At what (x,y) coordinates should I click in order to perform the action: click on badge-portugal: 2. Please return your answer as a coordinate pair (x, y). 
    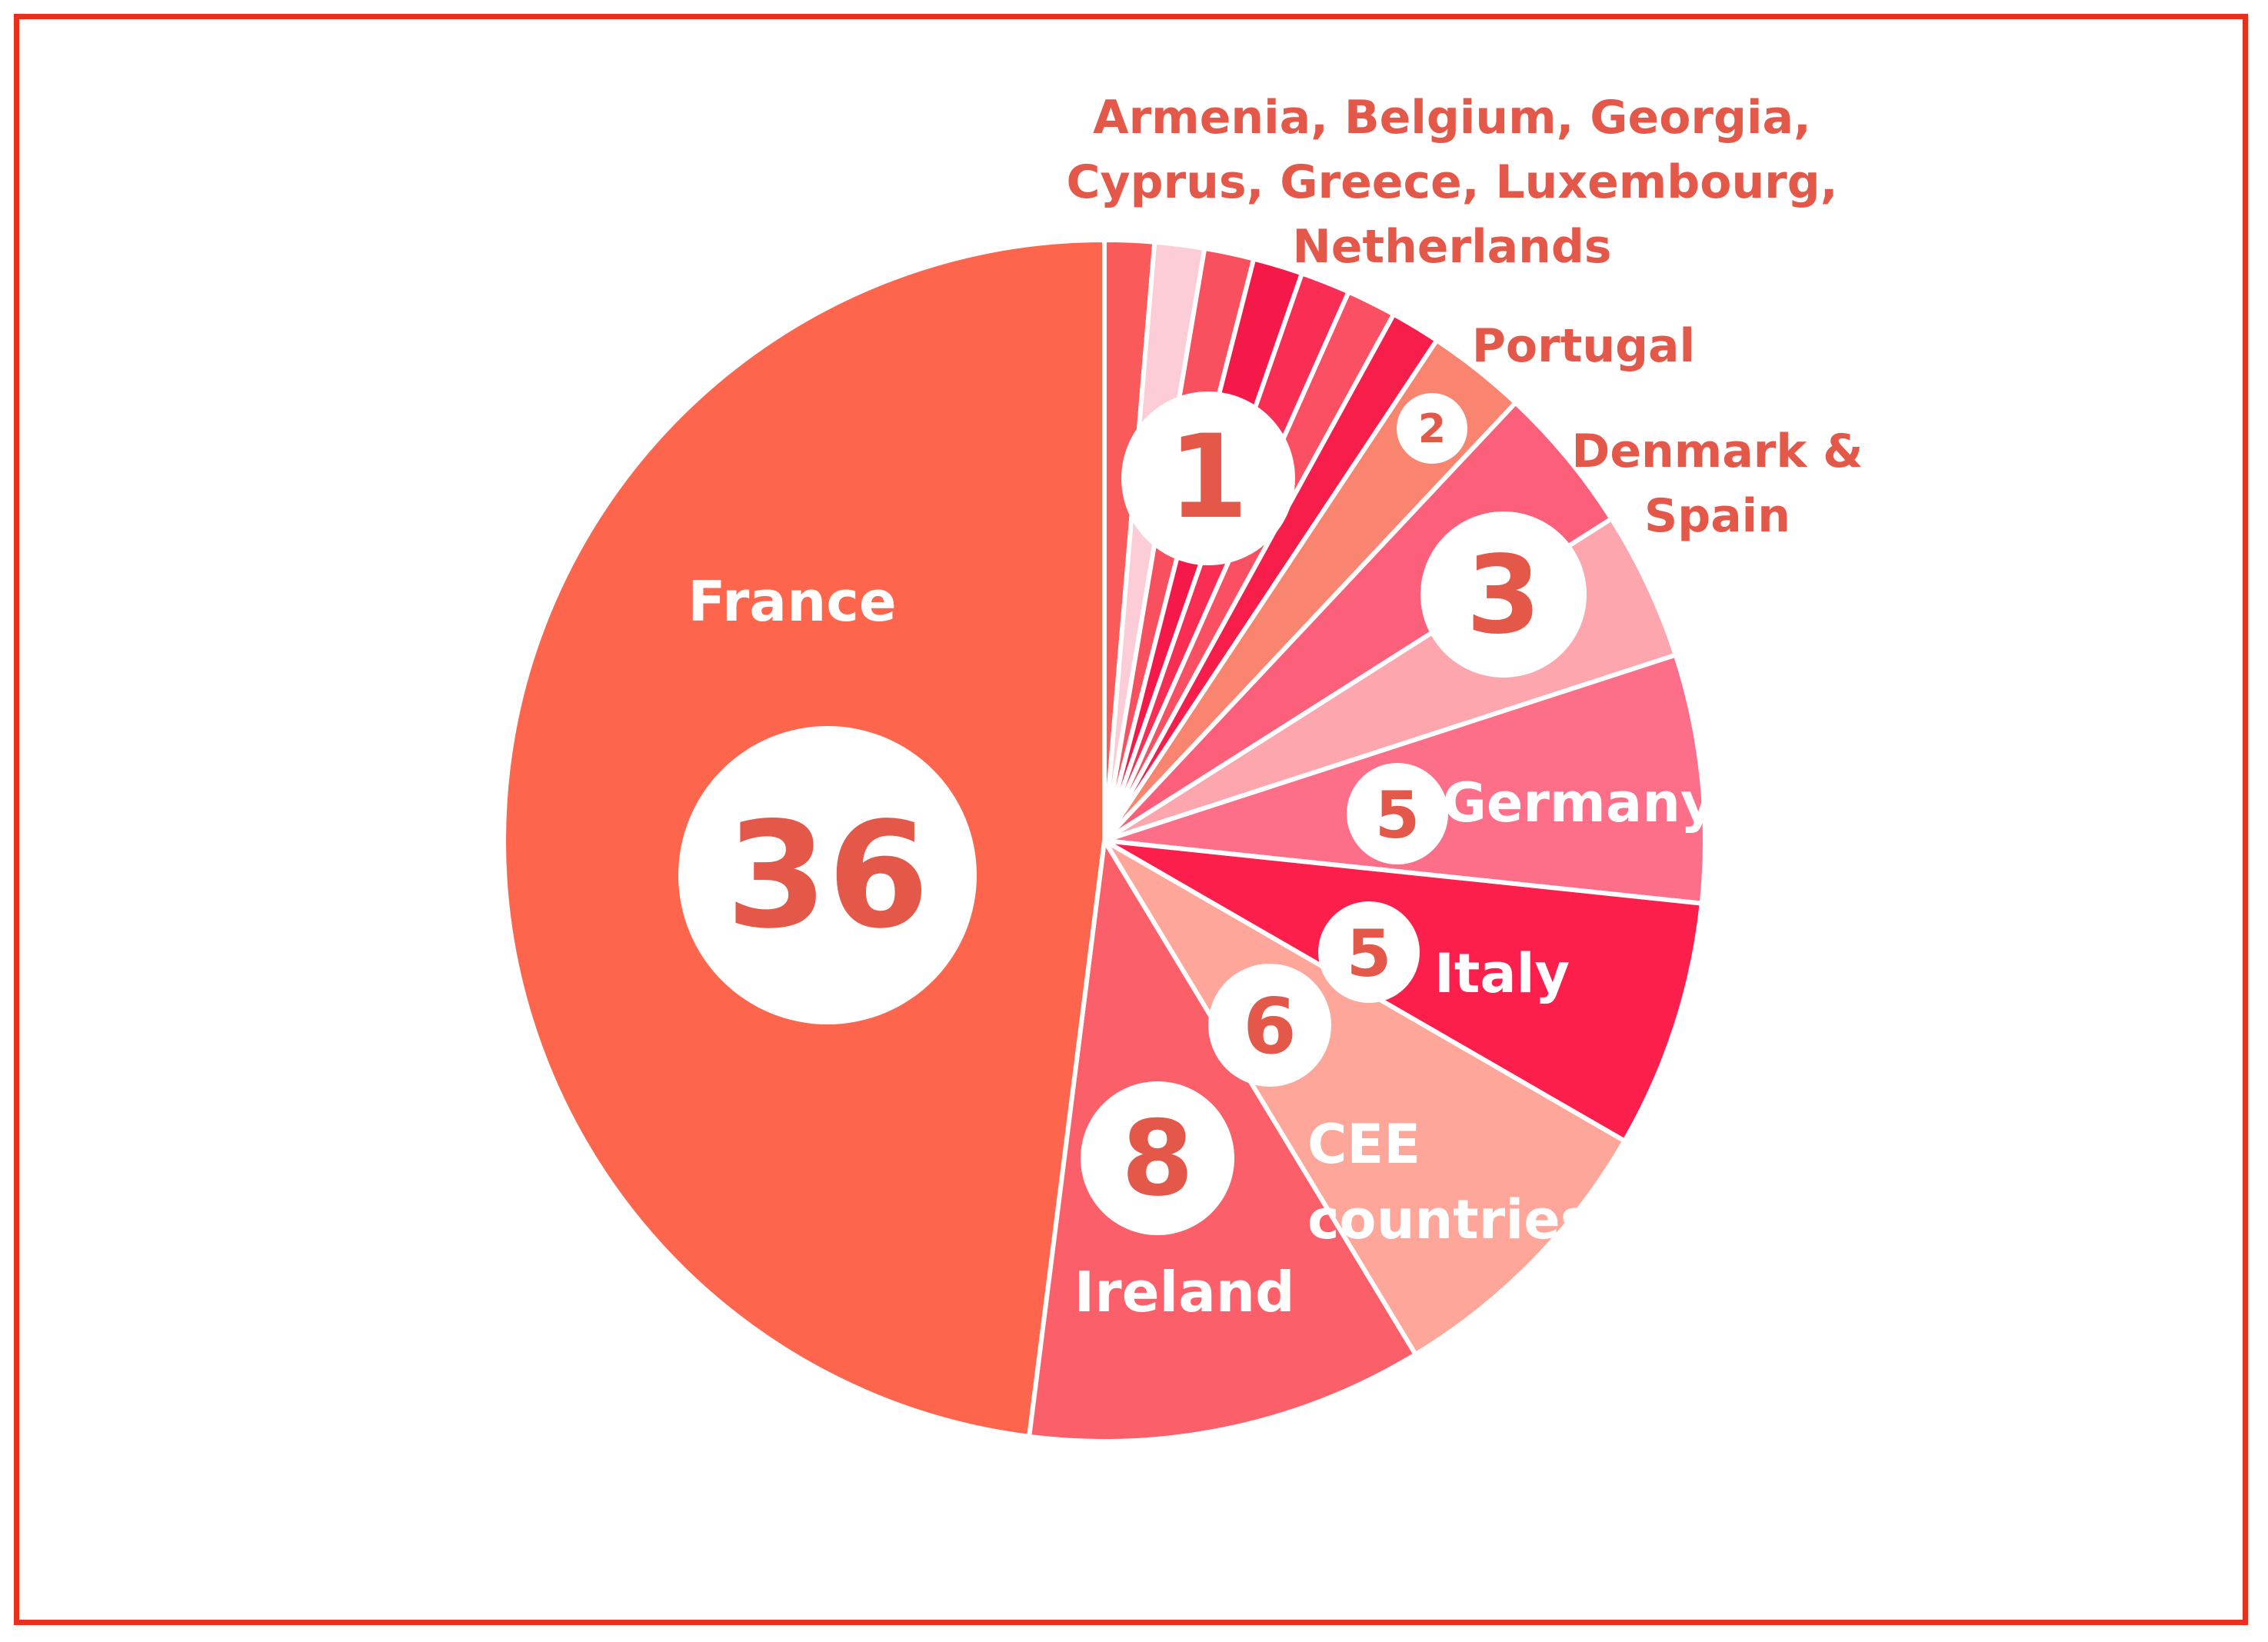
    Looking at the image, I should click on (1432, 428).